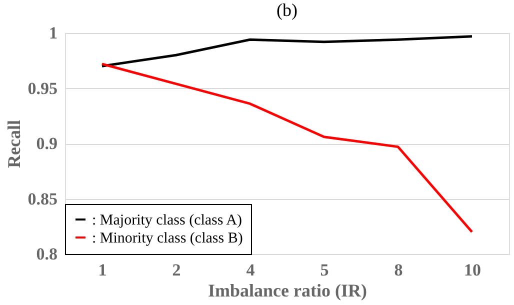 This screenshot has height=305, width=514. Describe the element at coordinates (472, 270) in the screenshot. I see `x-tick-label: 10` at that location.